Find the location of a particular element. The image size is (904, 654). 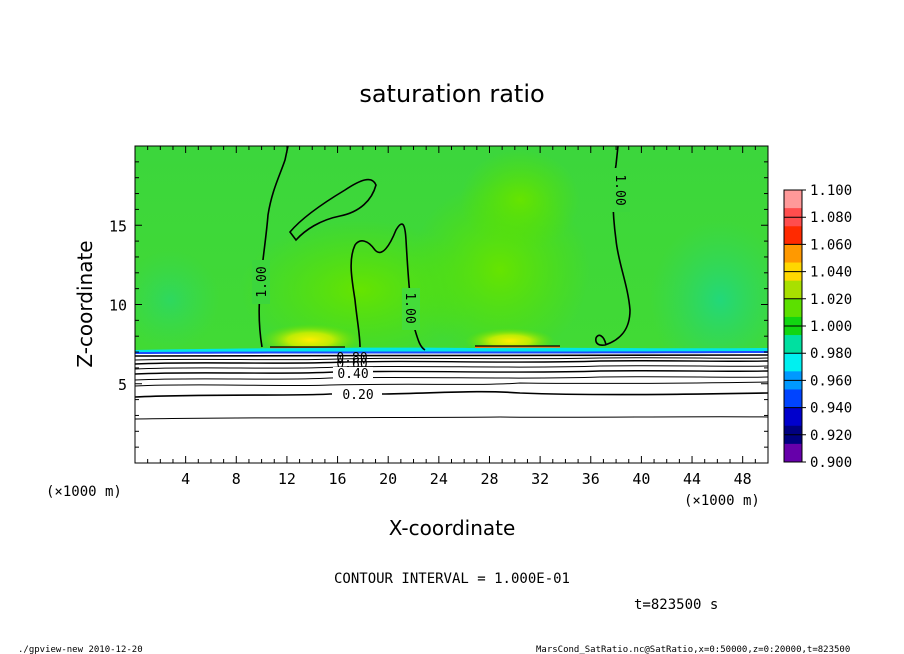

x-unit-left: (×1000 m) is located at coordinates (84, 492).